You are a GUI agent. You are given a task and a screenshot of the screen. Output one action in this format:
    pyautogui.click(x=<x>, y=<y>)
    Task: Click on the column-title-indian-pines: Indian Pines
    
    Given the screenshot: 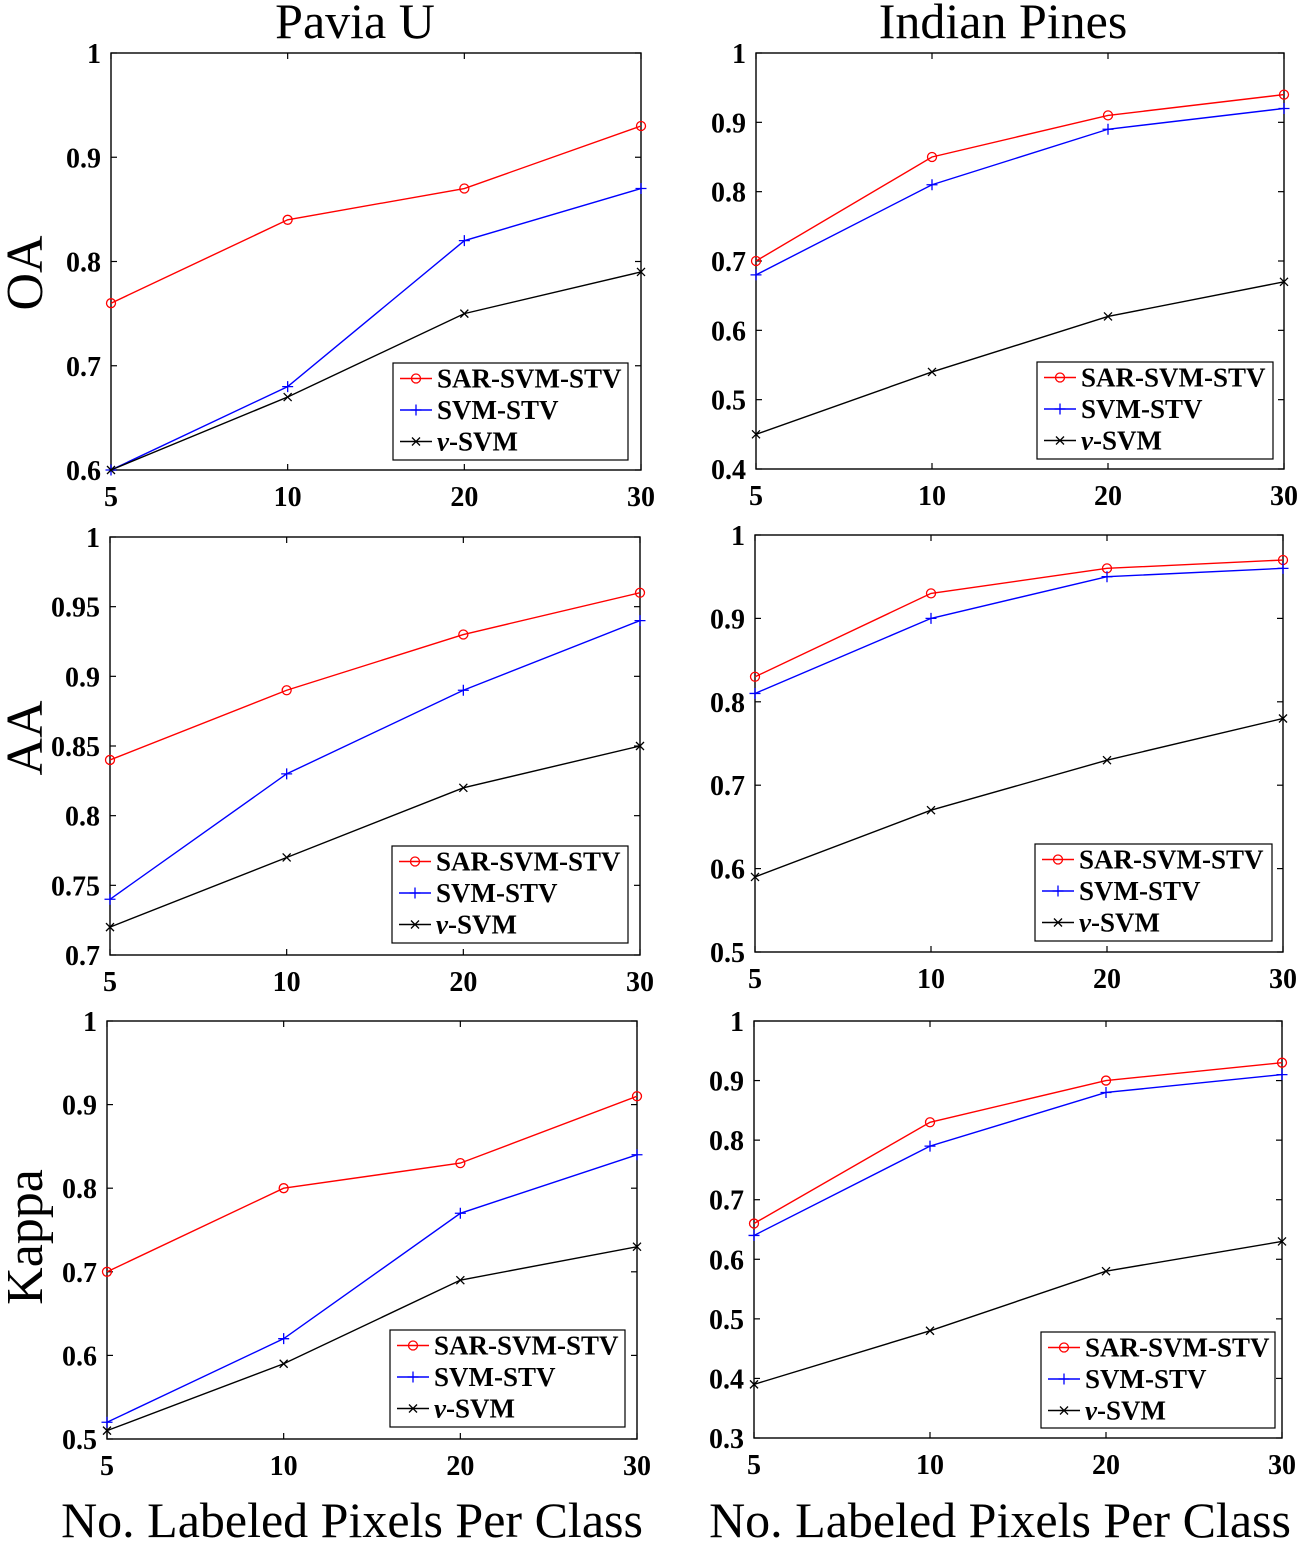 What is the action you would take?
    pyautogui.click(x=1003, y=24)
    